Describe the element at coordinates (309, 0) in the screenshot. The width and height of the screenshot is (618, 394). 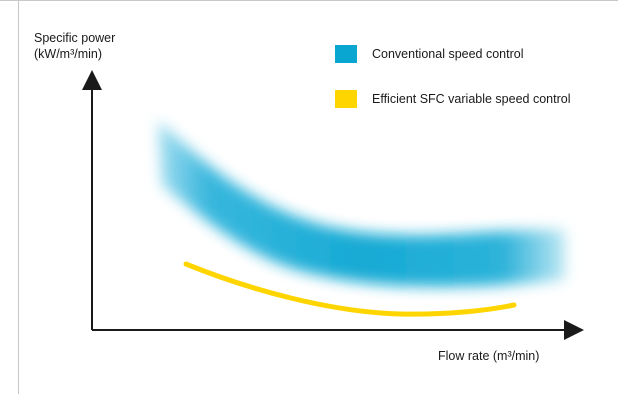
I see `frame-border-top` at that location.